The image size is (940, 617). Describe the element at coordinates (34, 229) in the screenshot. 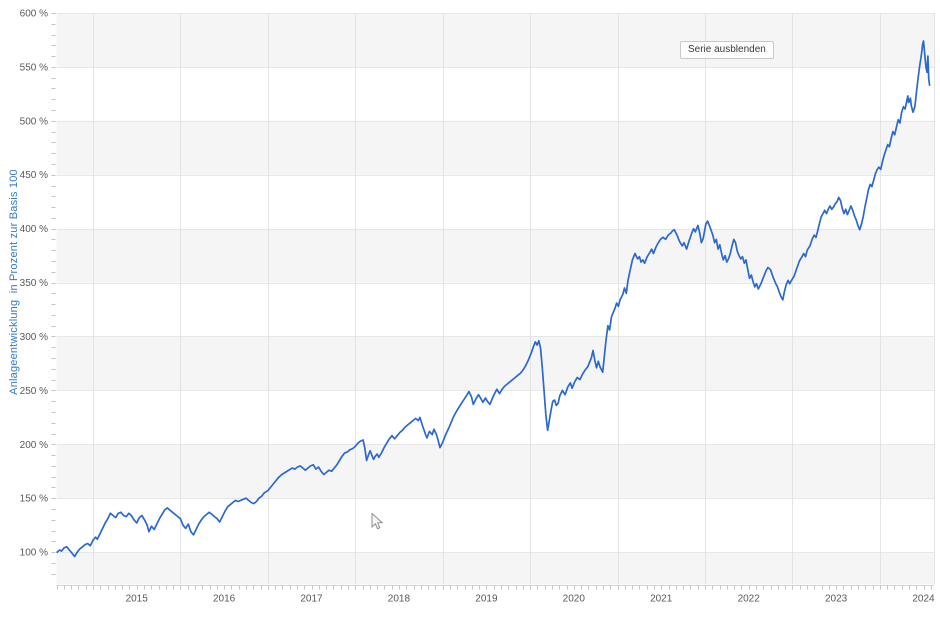

I see `y-tick-label: 400 %` at that location.